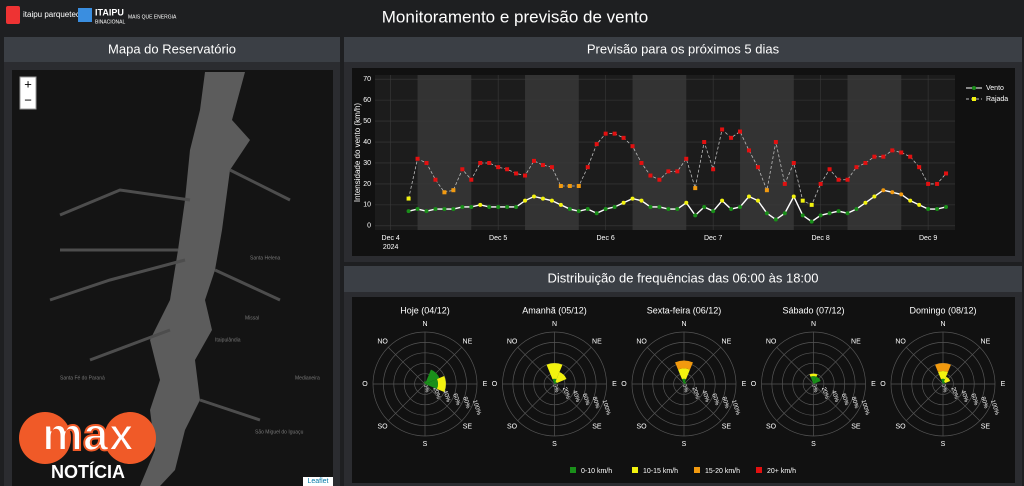  Describe the element at coordinates (942, 310) in the screenshot. I see `rose-title: Domingo (08/12)` at that location.